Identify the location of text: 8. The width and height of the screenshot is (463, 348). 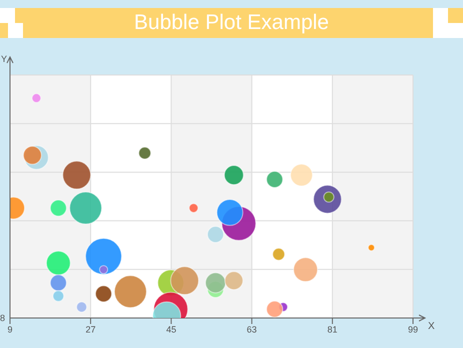
(3, 318).